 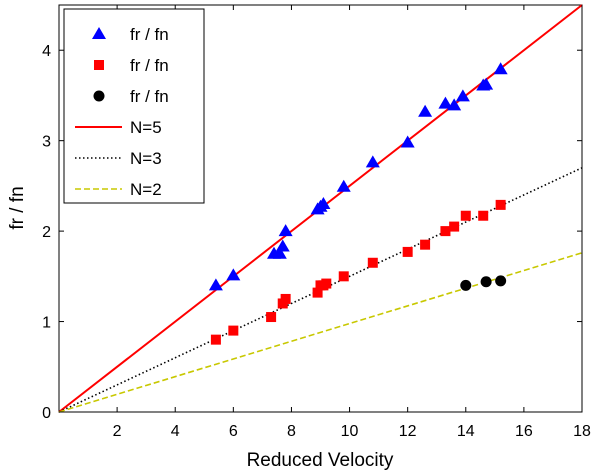 I want to click on legend-box, so click(x=134, y=106).